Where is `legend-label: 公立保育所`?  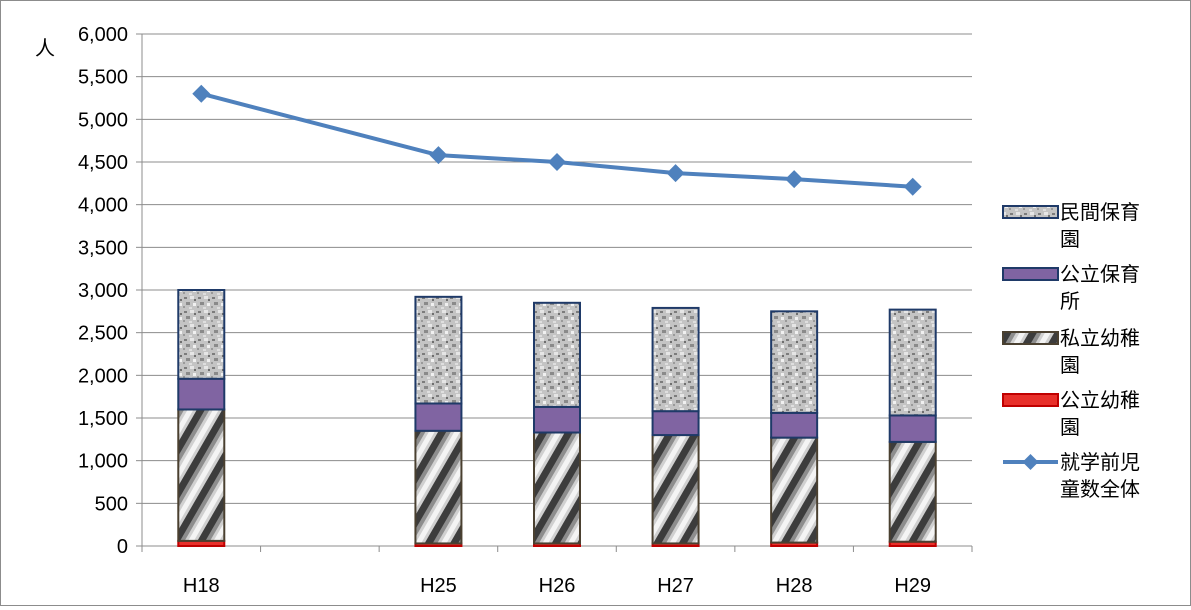
legend-label: 公立保育所 is located at coordinates (1100, 288).